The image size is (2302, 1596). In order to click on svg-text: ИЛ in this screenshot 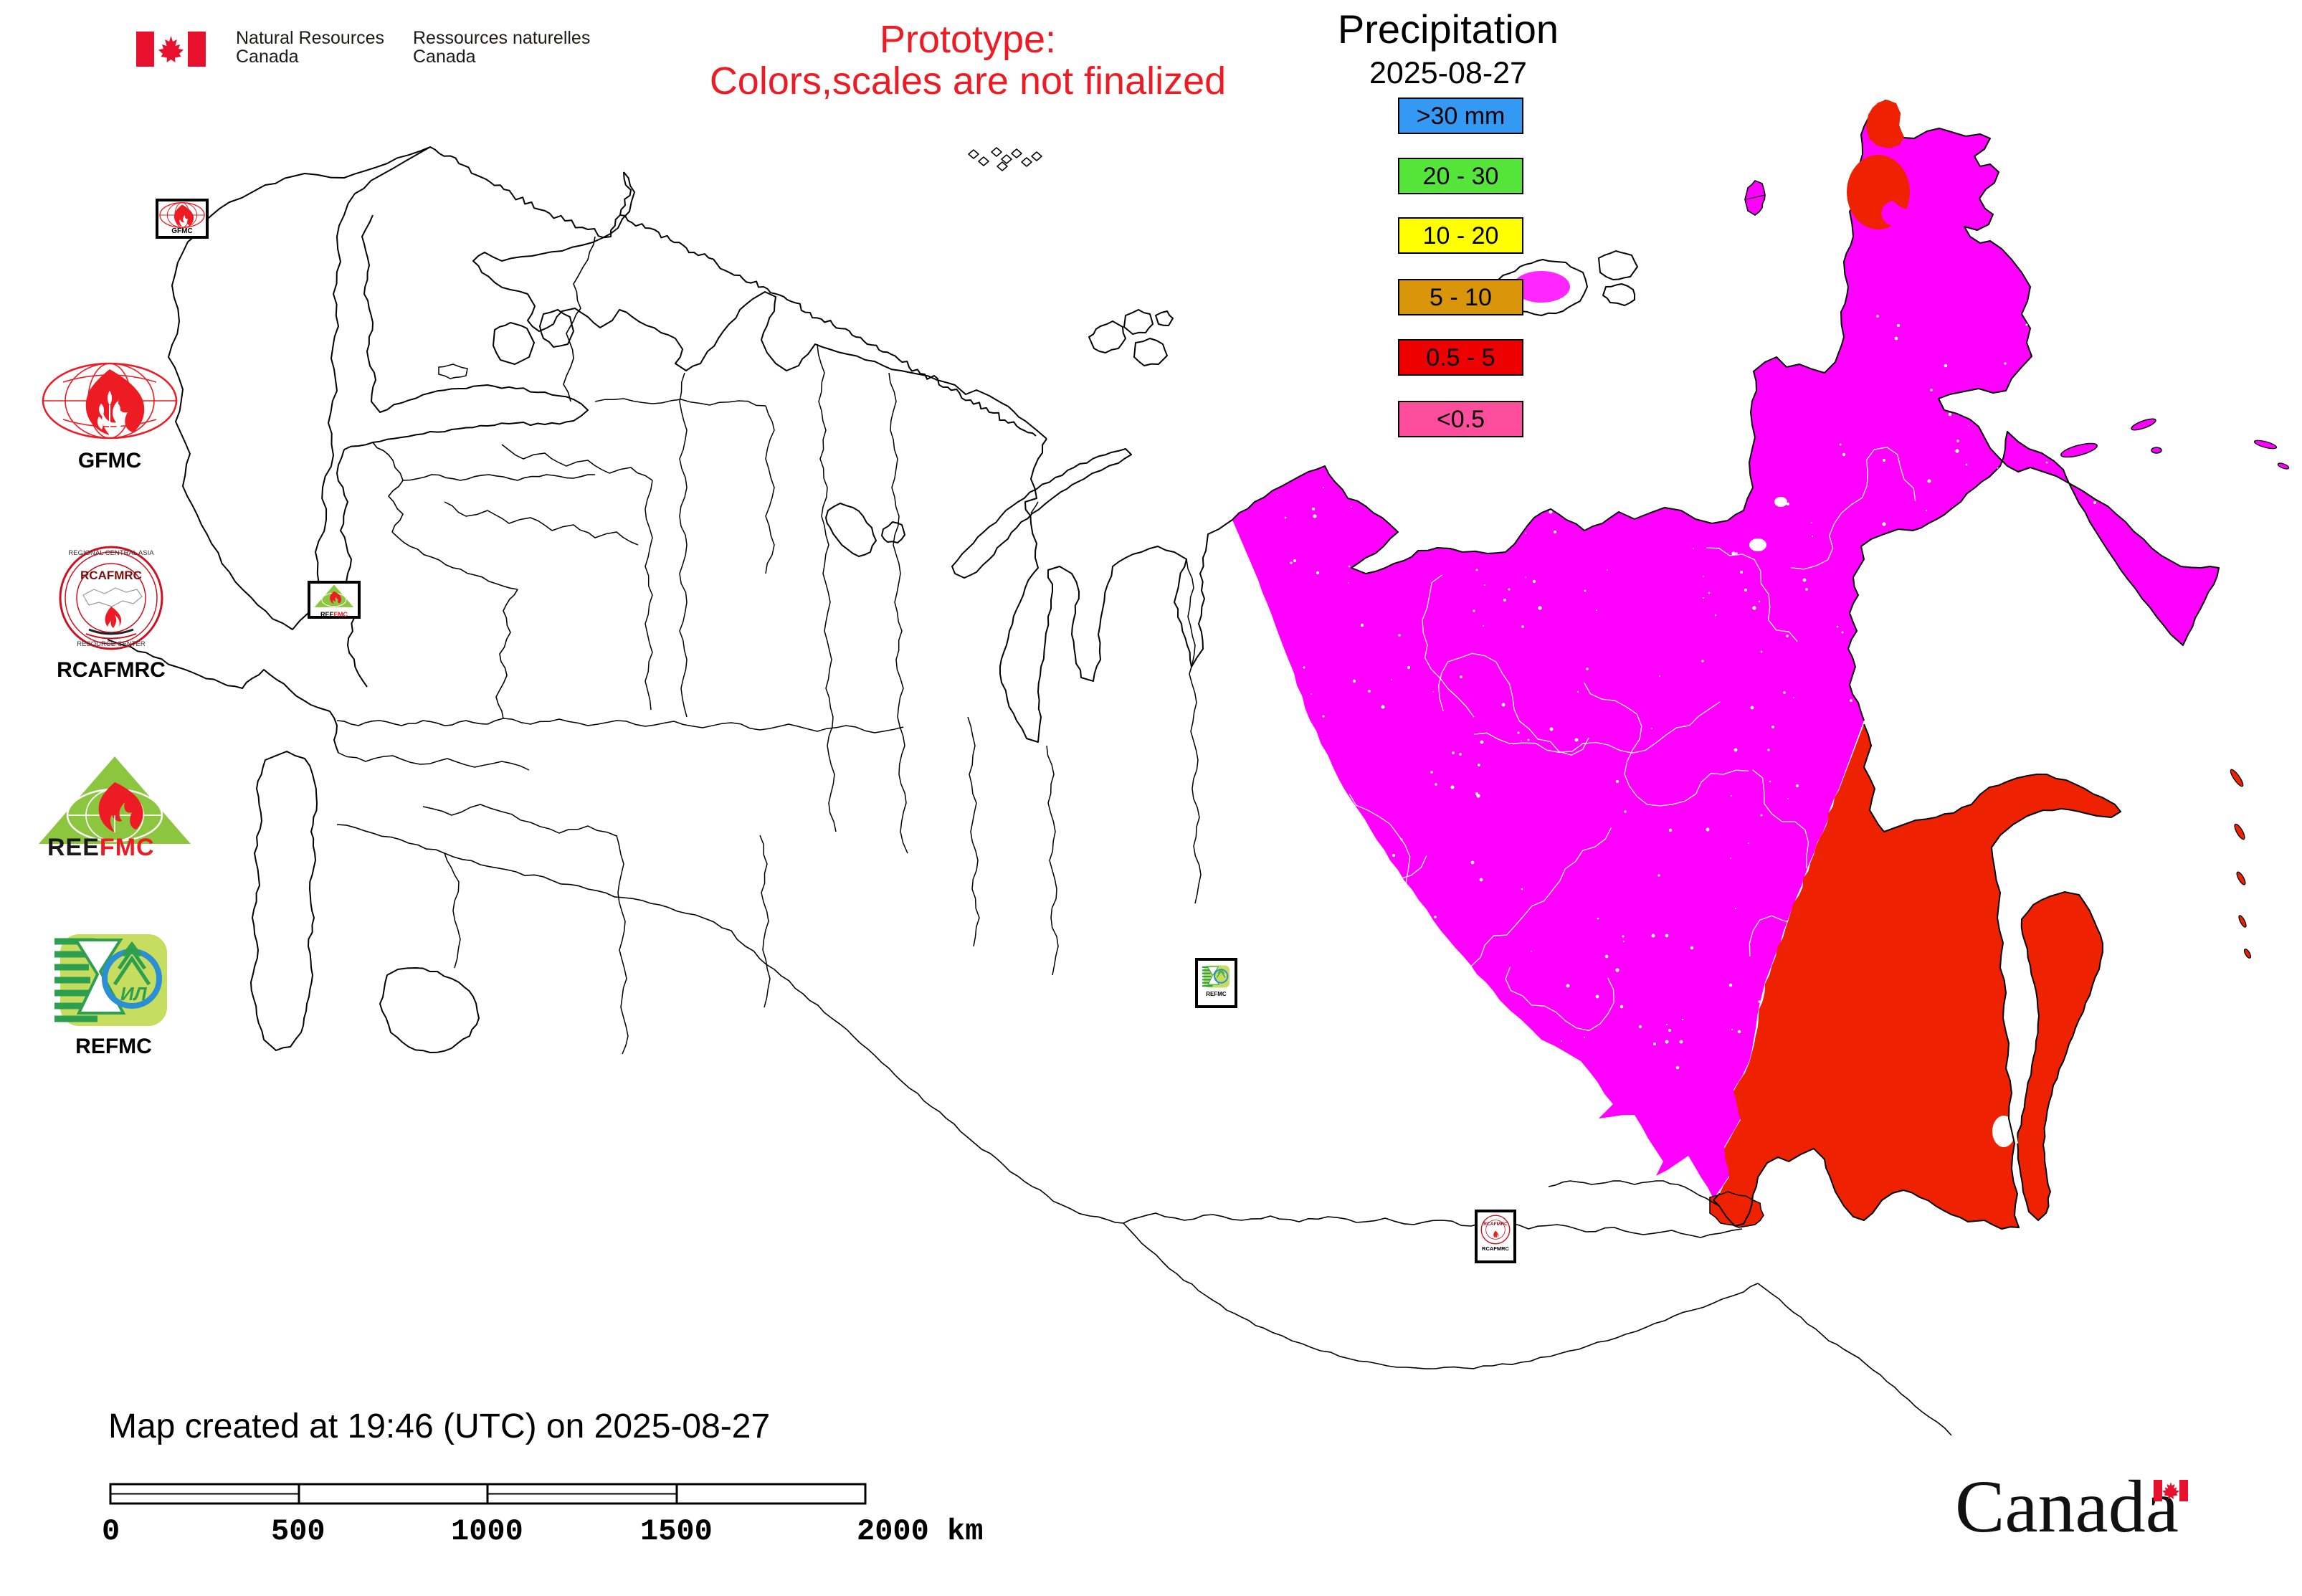, I will do `click(134, 993)`.